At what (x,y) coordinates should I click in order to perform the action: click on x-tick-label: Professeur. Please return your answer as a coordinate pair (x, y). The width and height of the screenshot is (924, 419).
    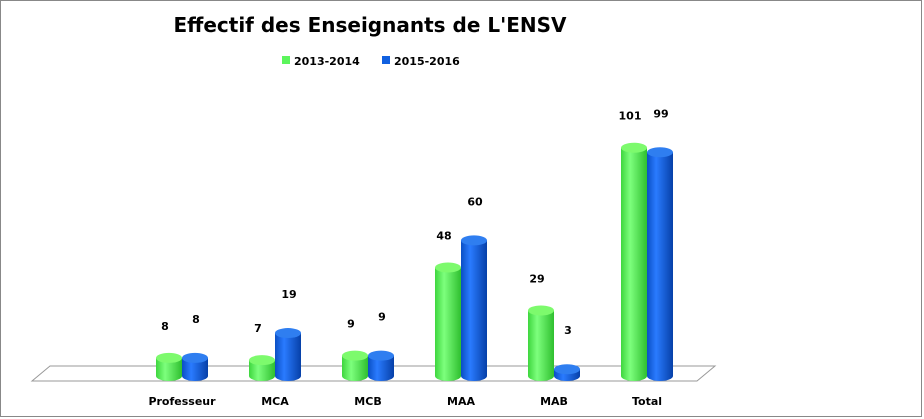
    Looking at the image, I should click on (182, 401).